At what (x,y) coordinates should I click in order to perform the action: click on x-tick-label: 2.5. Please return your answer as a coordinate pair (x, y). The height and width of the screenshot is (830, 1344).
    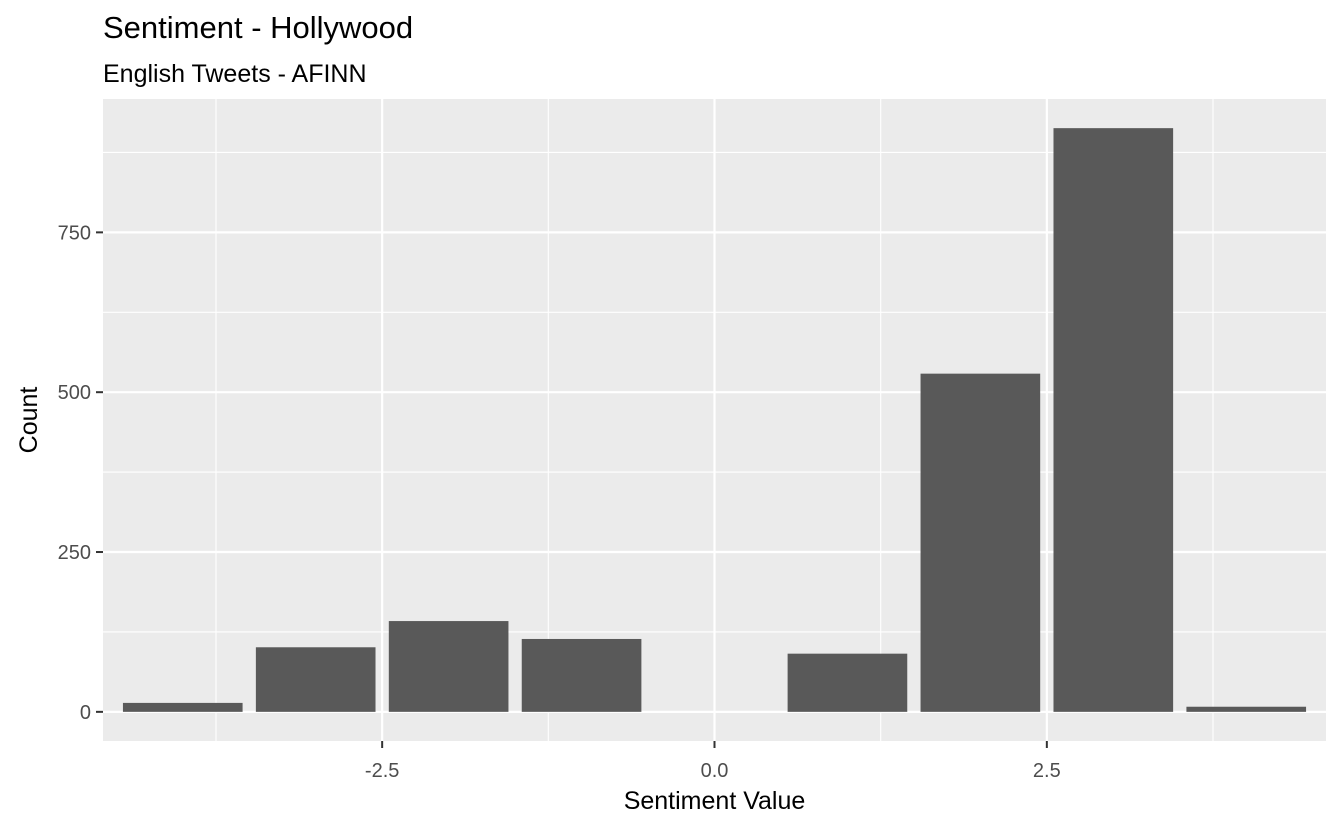
    Looking at the image, I should click on (1047, 771).